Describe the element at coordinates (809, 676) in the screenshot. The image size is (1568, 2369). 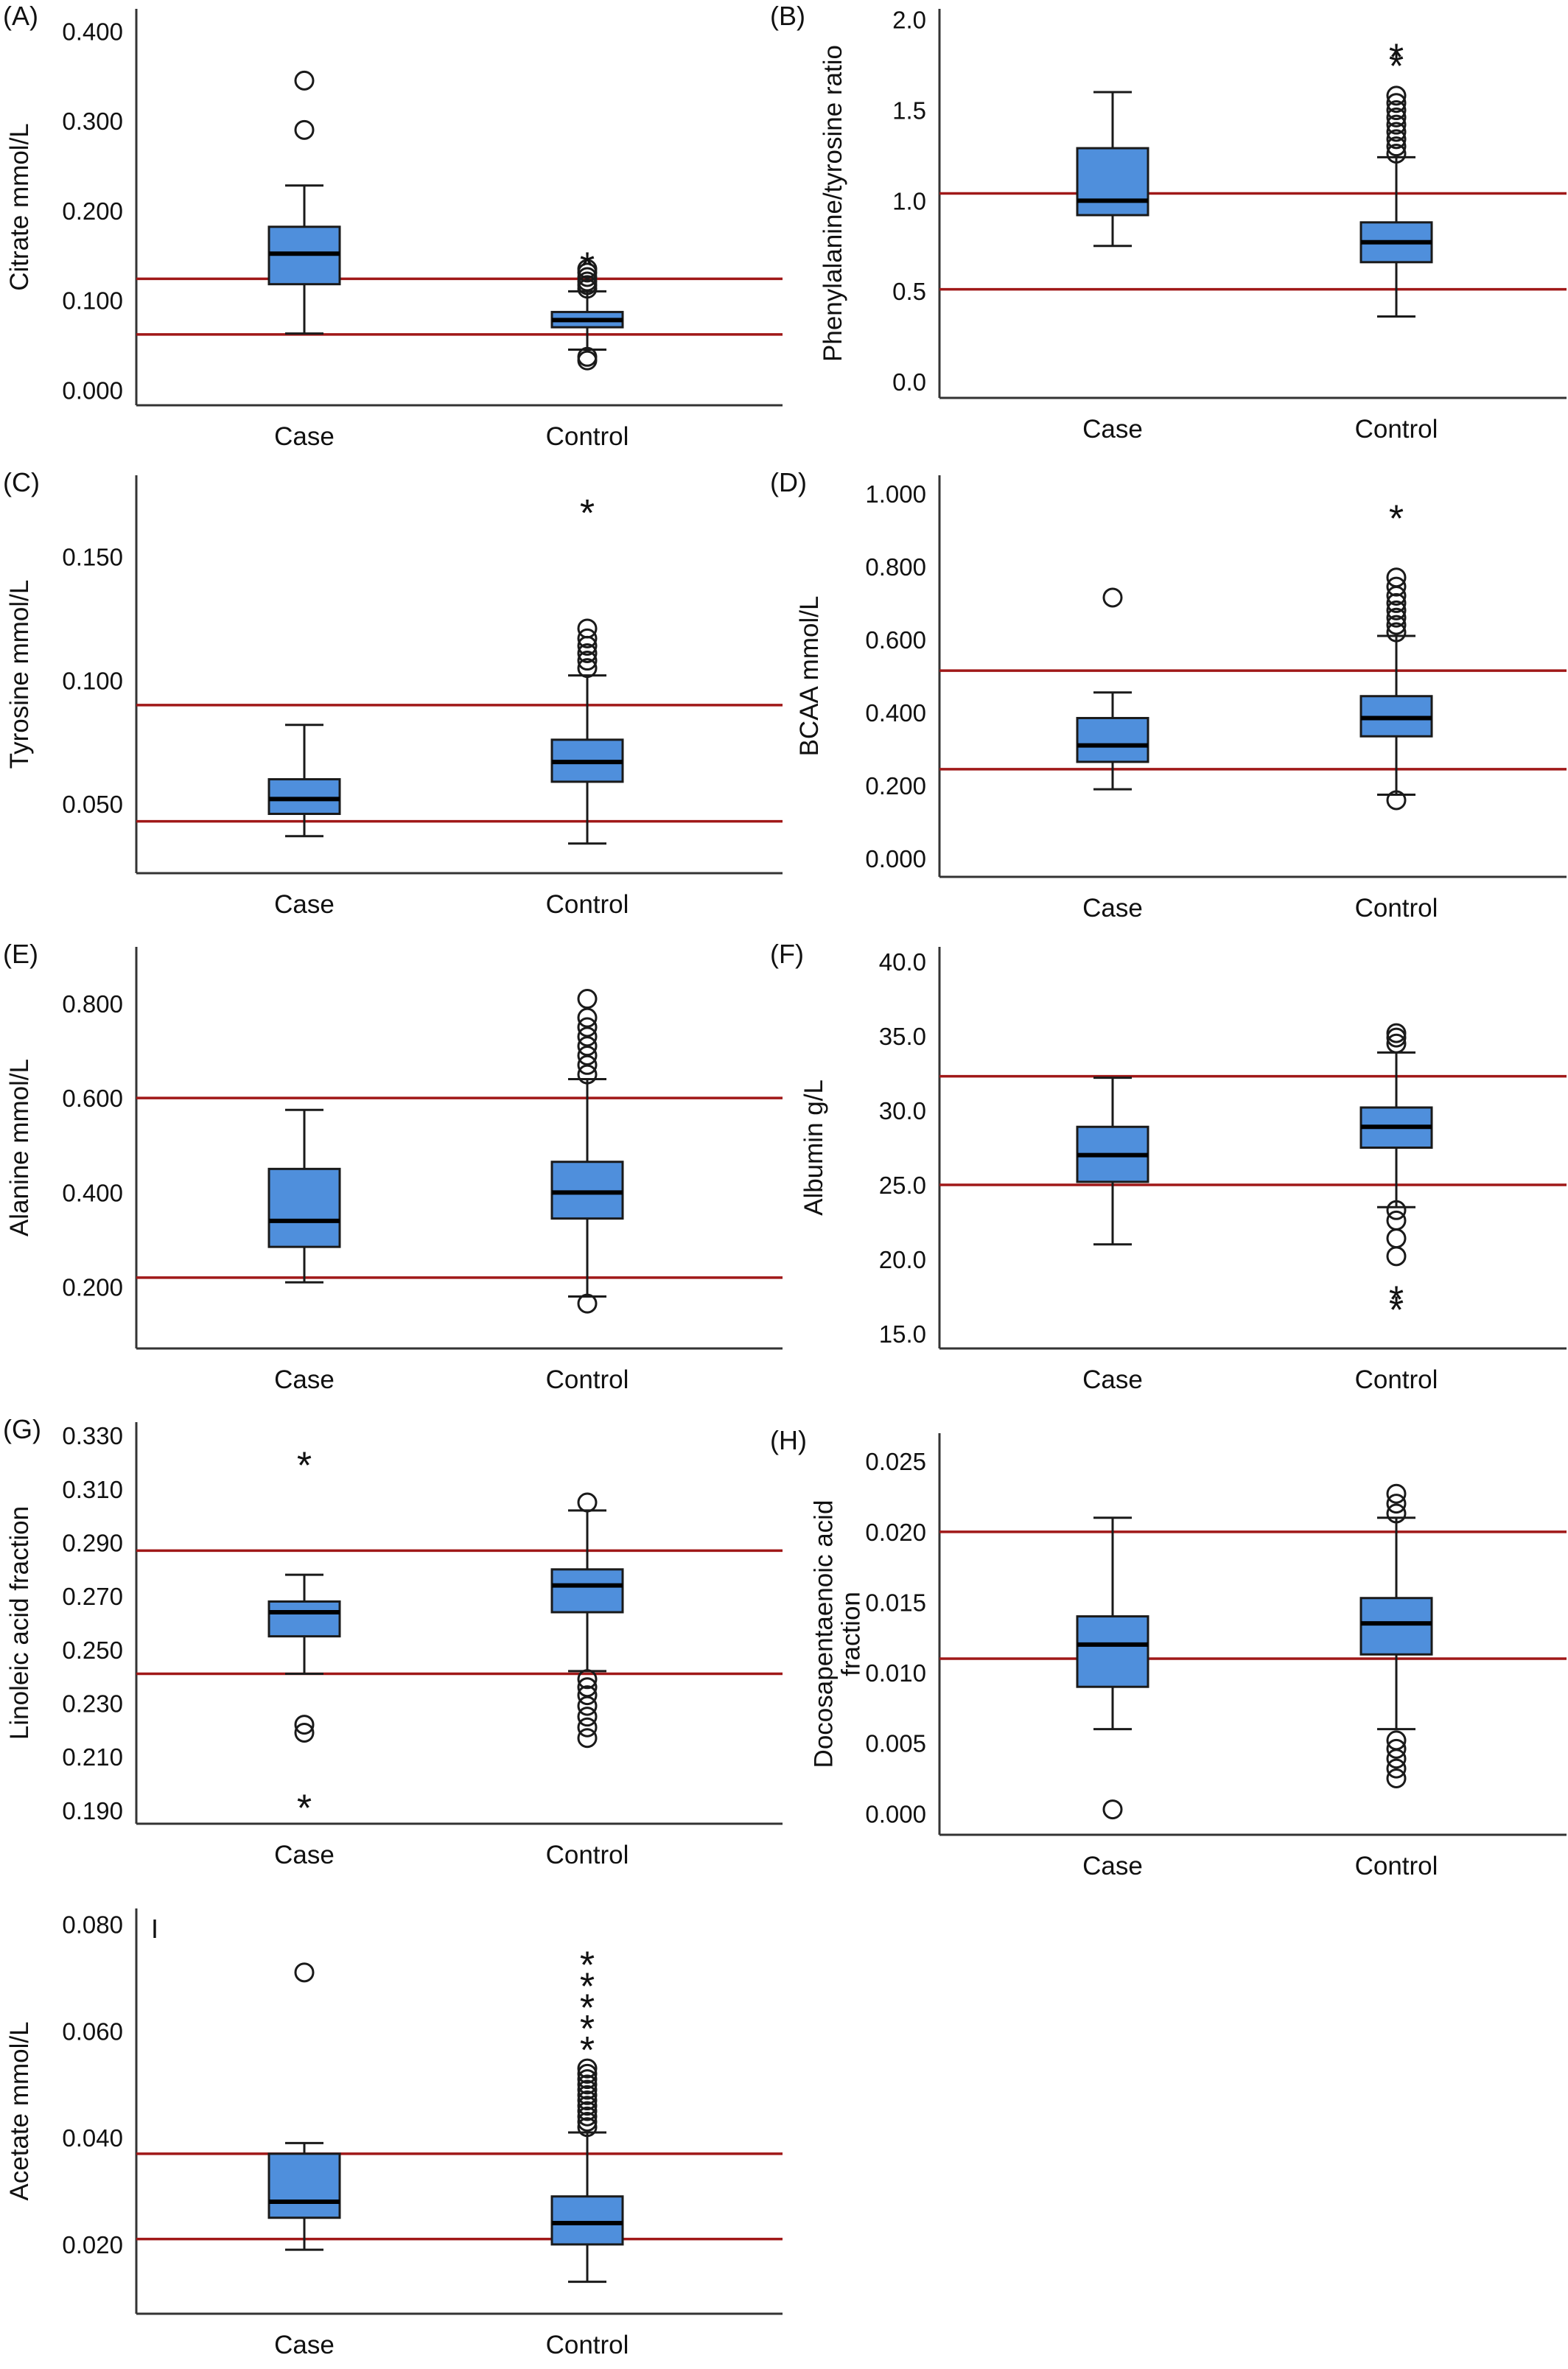
I see `y-axis-label: BCAA mmol/L` at that location.